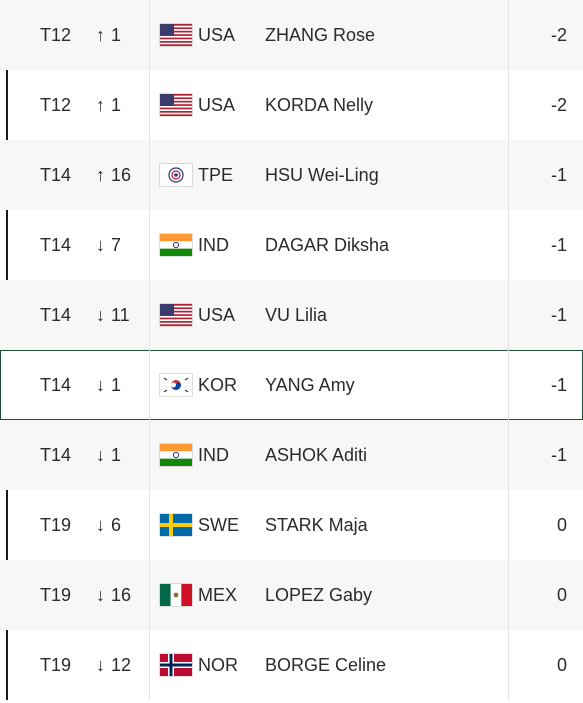 Image resolution: width=583 pixels, height=703 pixels. I want to click on player-name: LOPEZ Gaby, so click(319, 594).